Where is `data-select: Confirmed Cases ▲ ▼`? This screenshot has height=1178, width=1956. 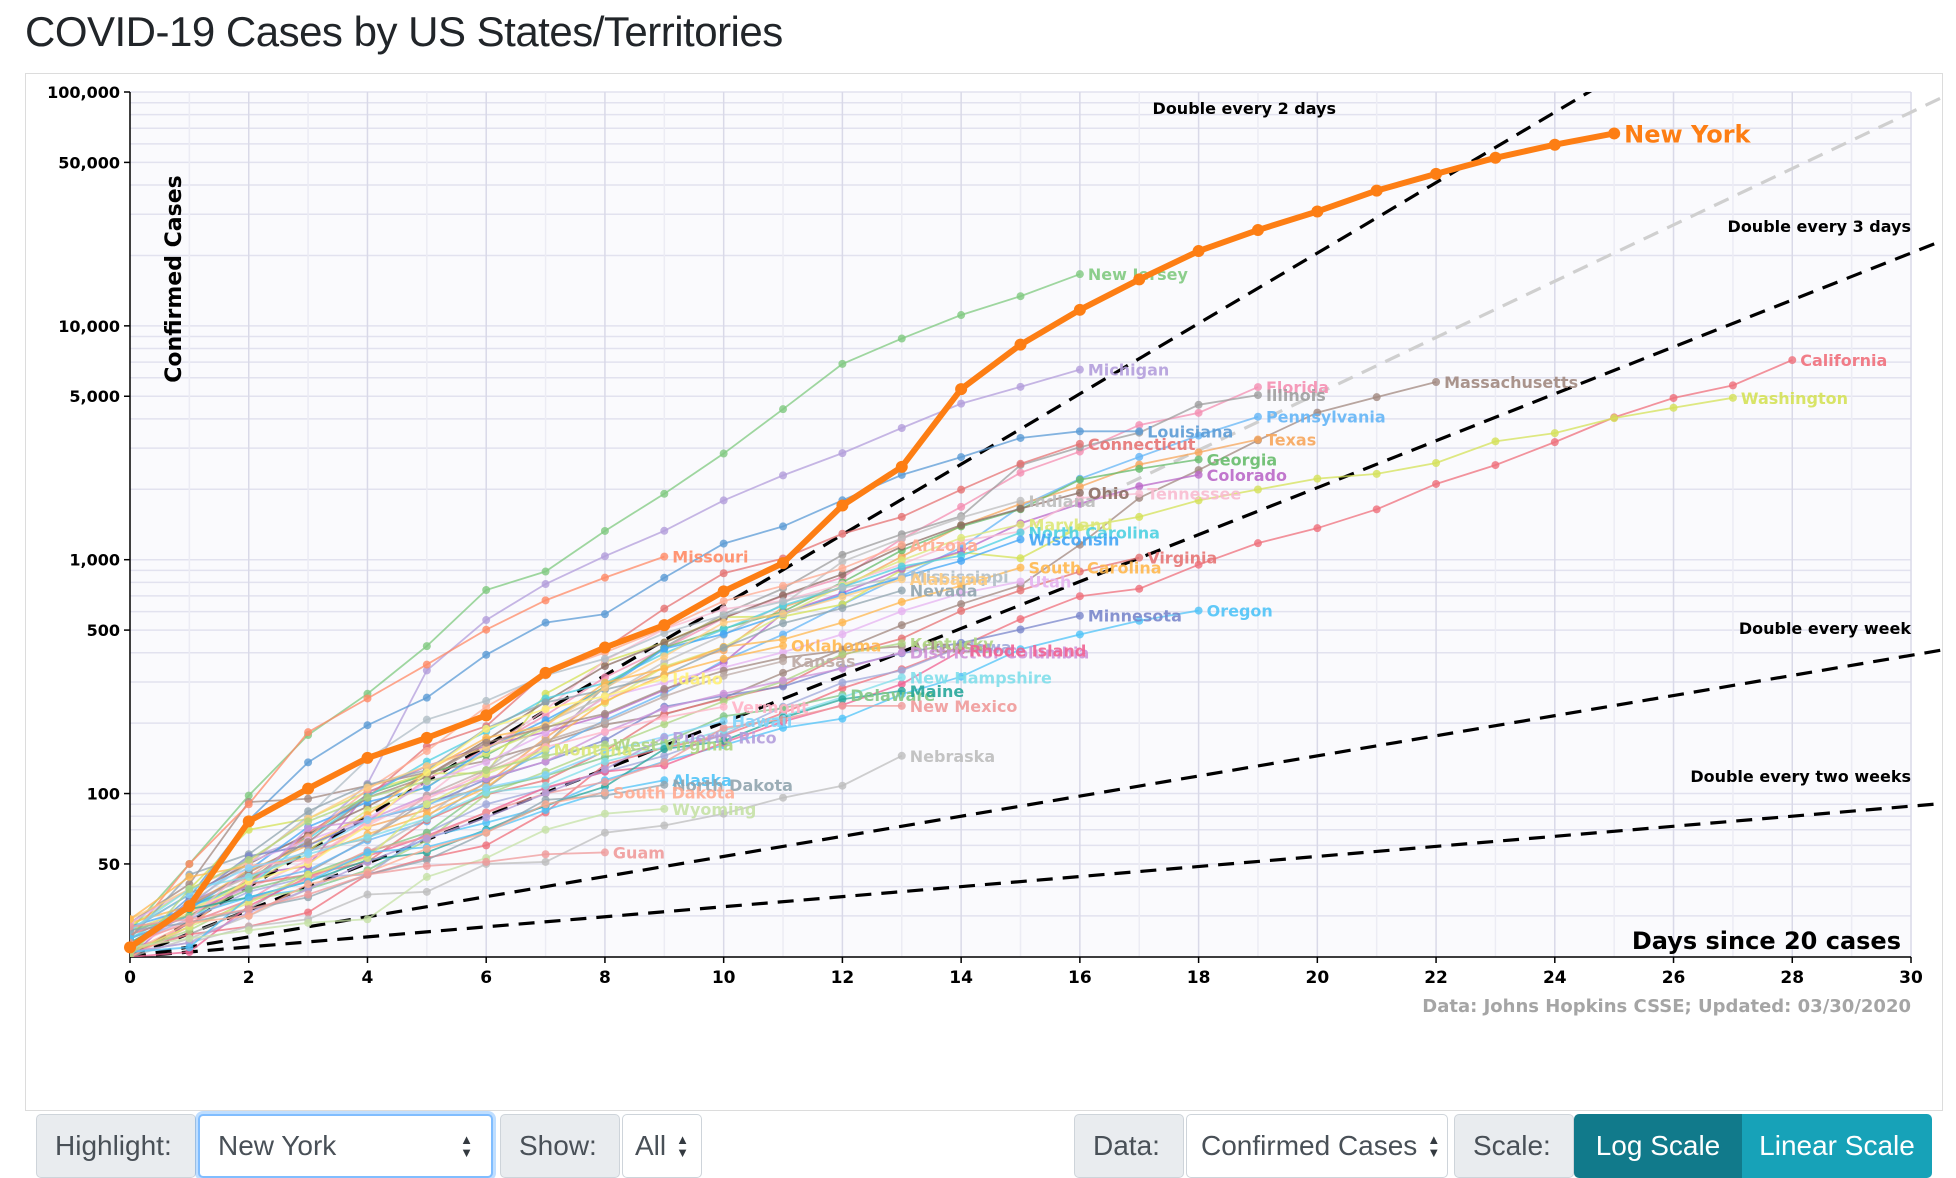
data-select: Confirmed Cases ▲ ▼ is located at coordinates (1317, 1146).